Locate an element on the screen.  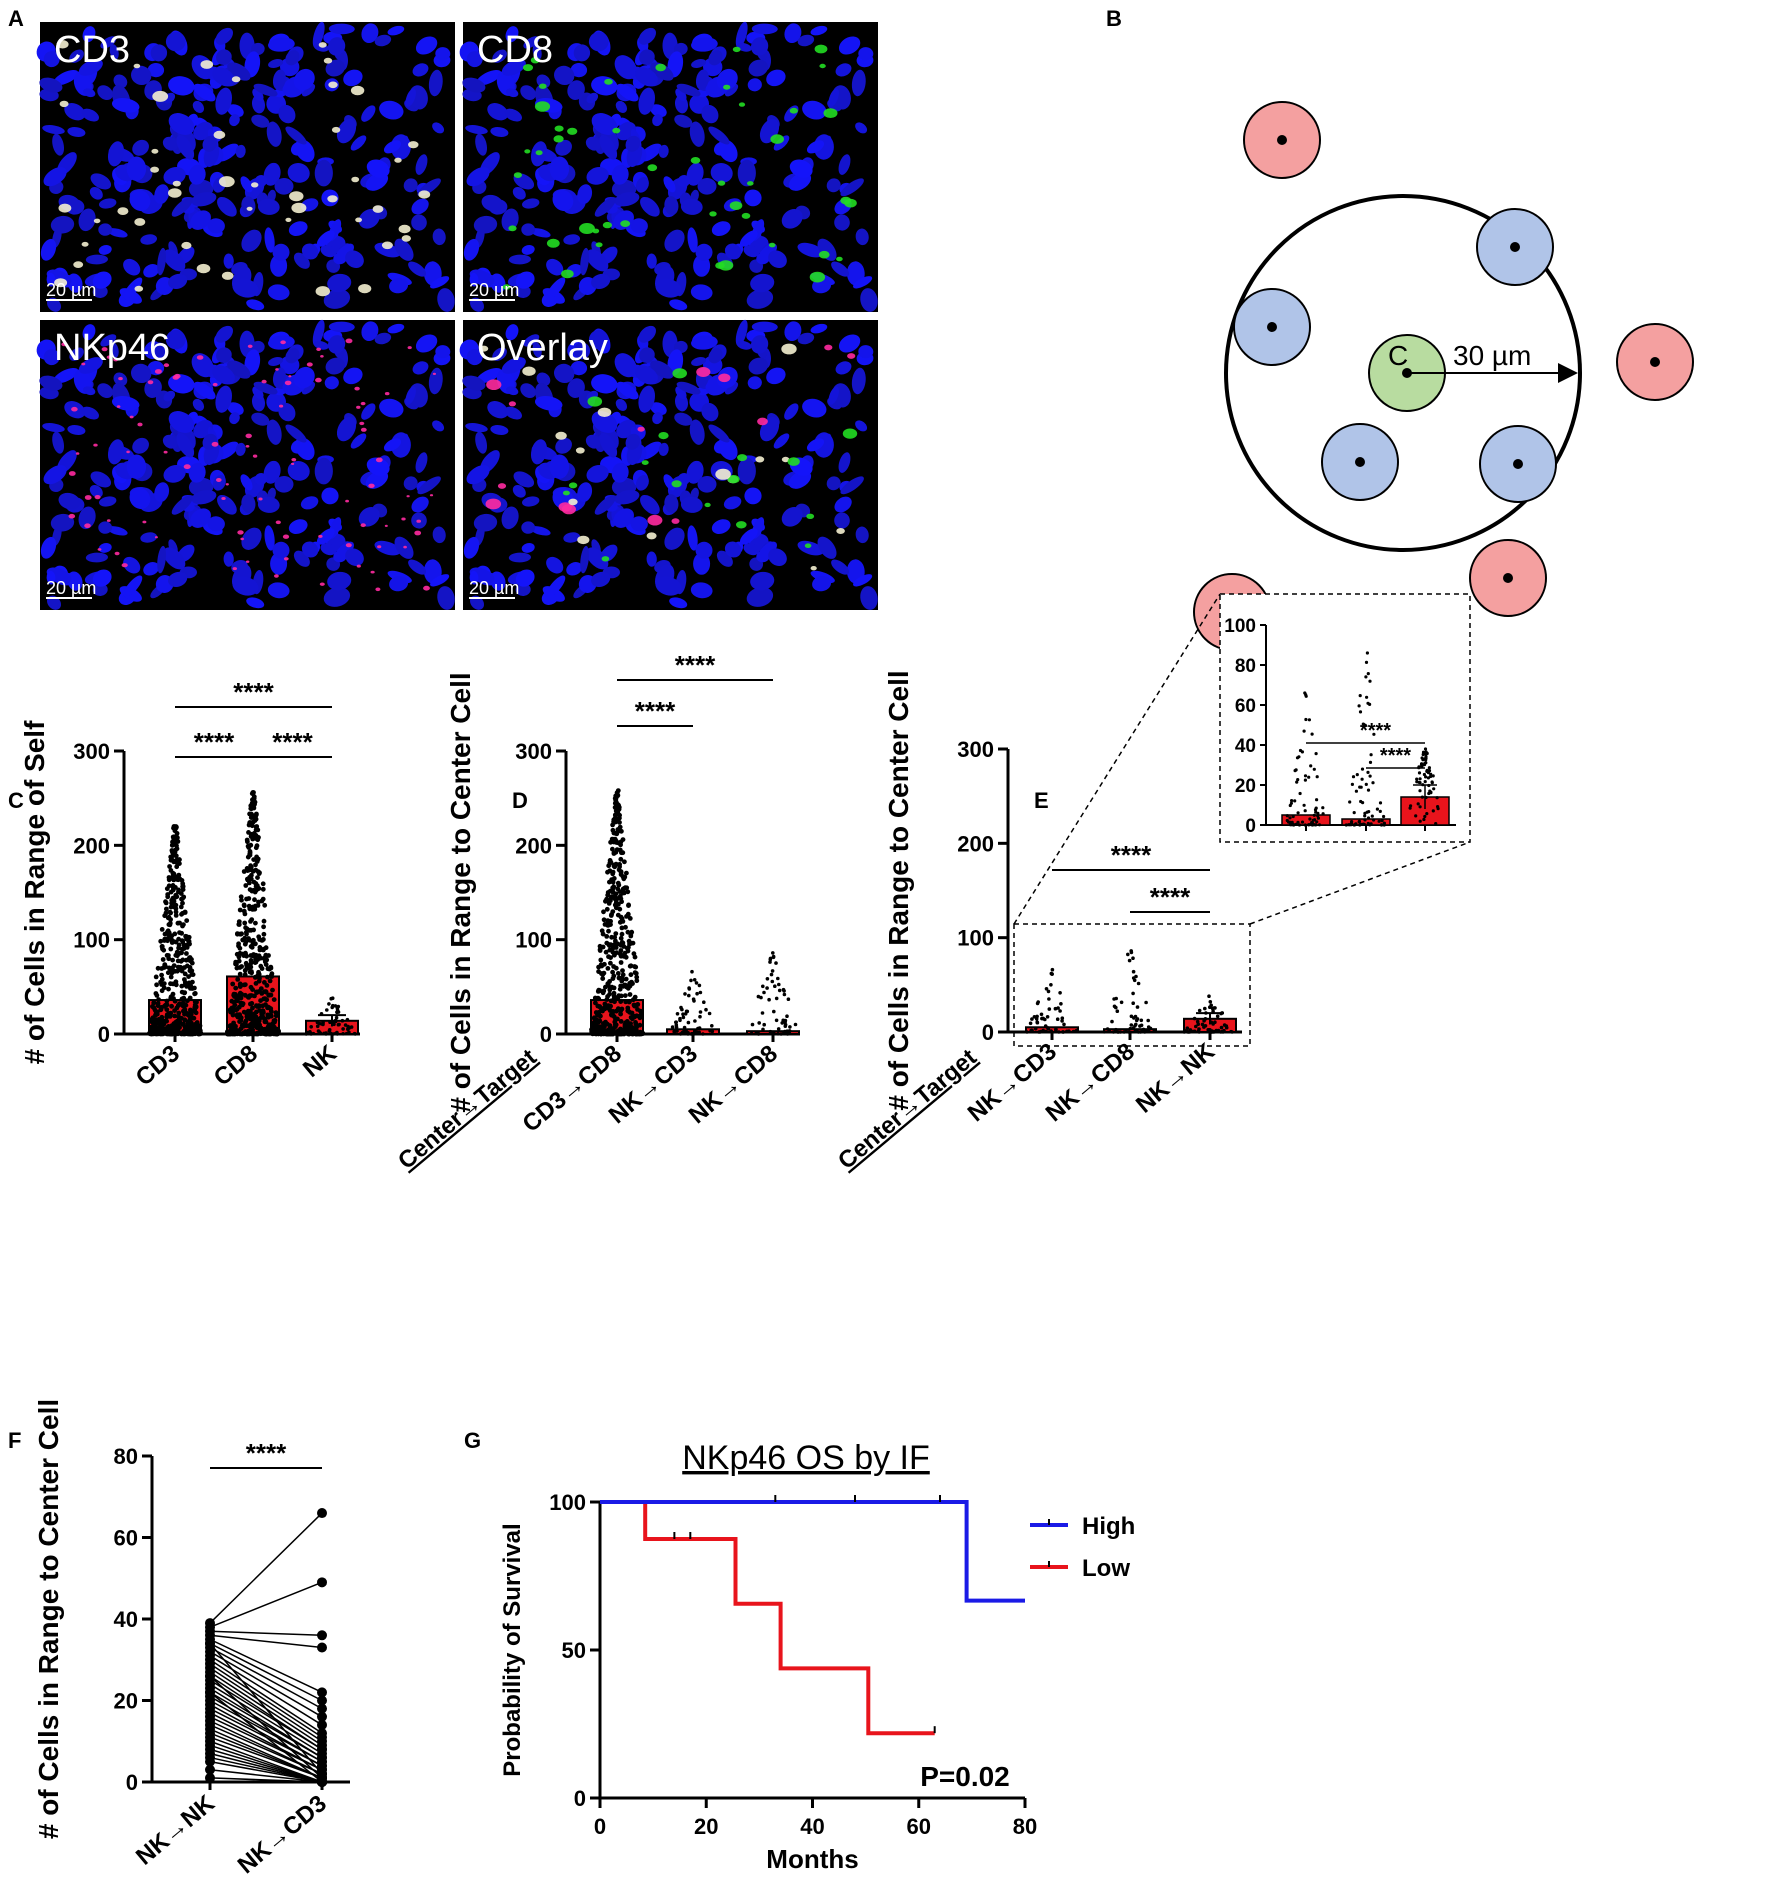
y-tick-label: 20 is located at coordinates (126, 1701).